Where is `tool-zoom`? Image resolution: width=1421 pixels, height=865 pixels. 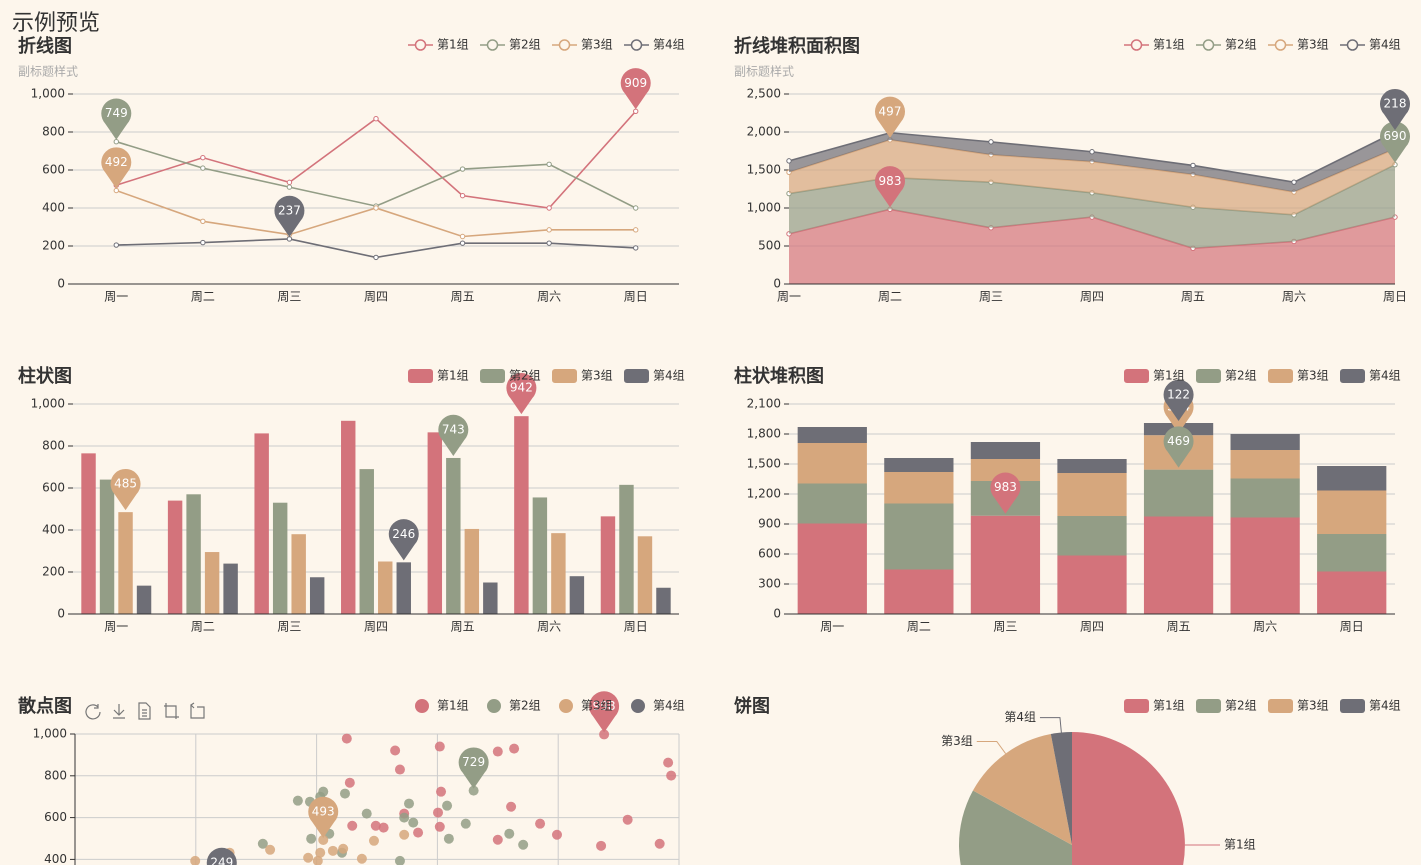
tool-zoom is located at coordinates (171, 711).